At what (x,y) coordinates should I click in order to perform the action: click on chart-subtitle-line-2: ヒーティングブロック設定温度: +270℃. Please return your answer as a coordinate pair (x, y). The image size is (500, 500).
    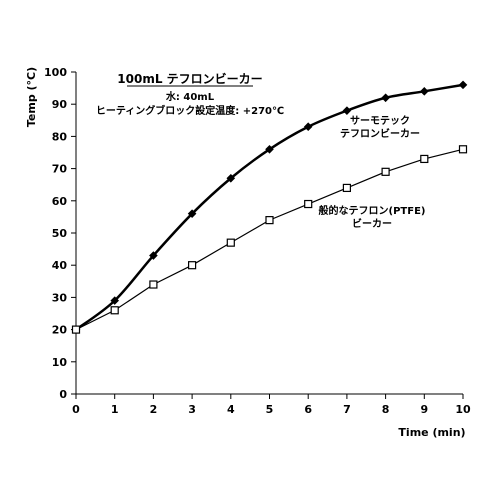
    Looking at the image, I should click on (190, 110).